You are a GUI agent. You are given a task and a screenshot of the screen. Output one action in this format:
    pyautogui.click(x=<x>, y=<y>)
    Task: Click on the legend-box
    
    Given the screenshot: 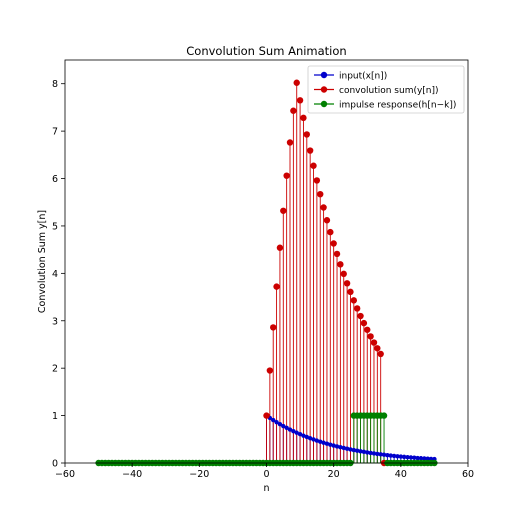 What is the action you would take?
    pyautogui.click(x=386, y=89)
    